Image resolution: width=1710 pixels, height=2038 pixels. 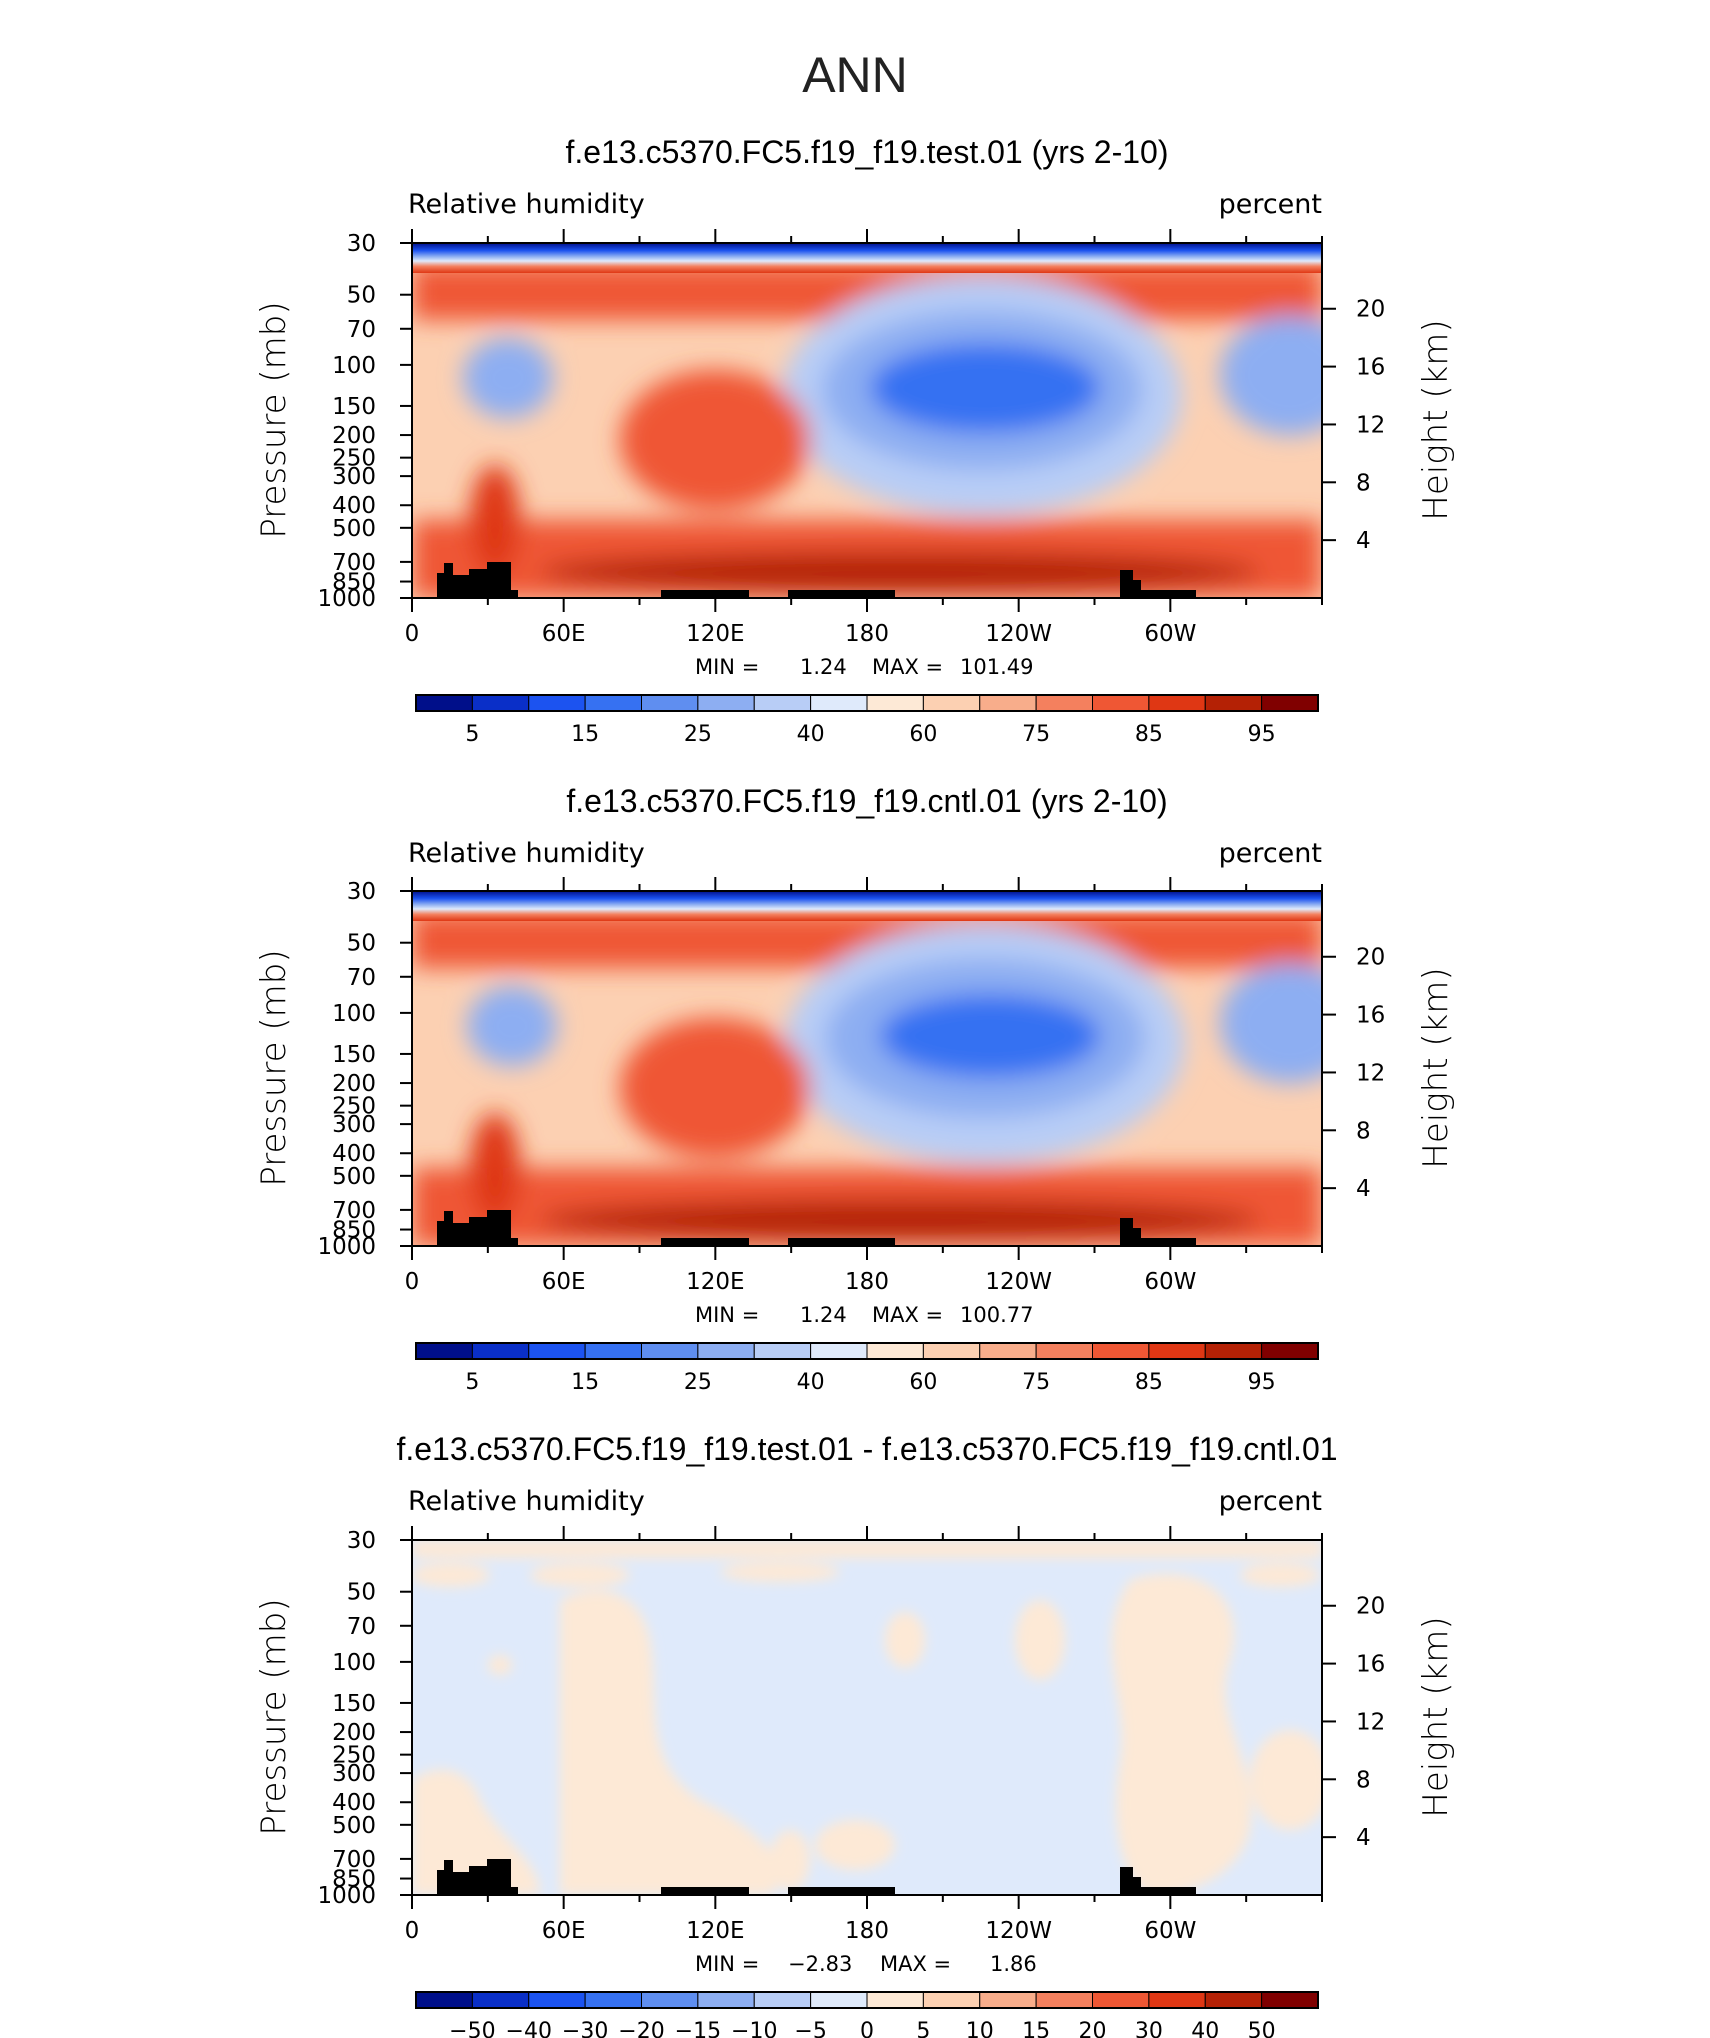 I want to click on colorbar-label: 85, so click(x=1149, y=1382).